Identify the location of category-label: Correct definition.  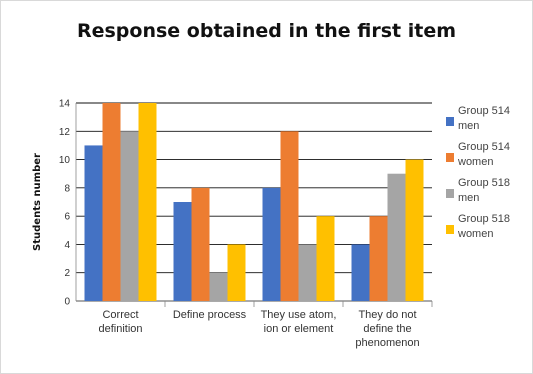
(120, 322).